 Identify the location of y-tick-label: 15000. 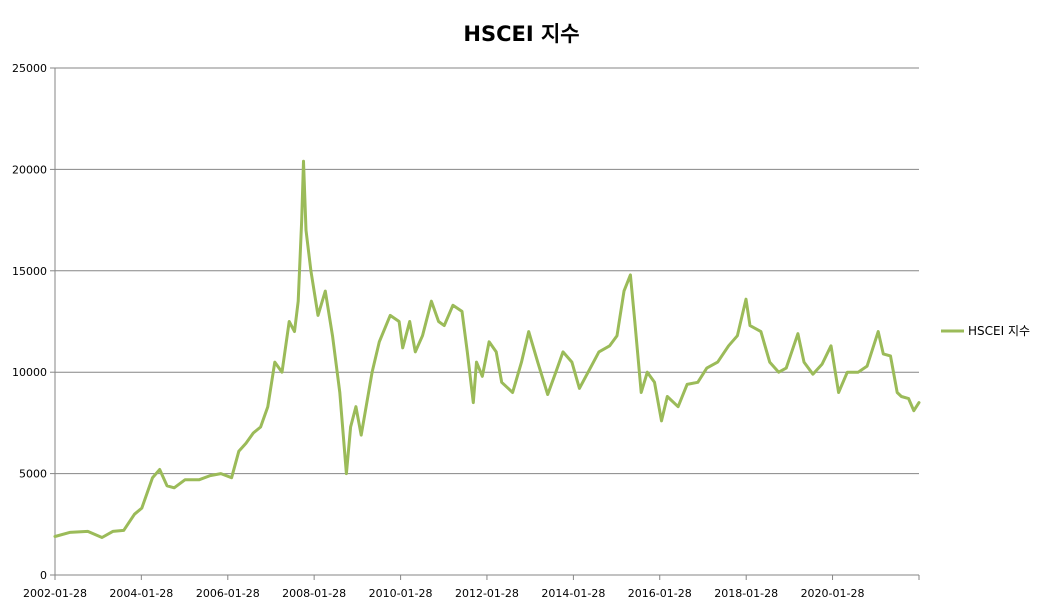
(29, 271).